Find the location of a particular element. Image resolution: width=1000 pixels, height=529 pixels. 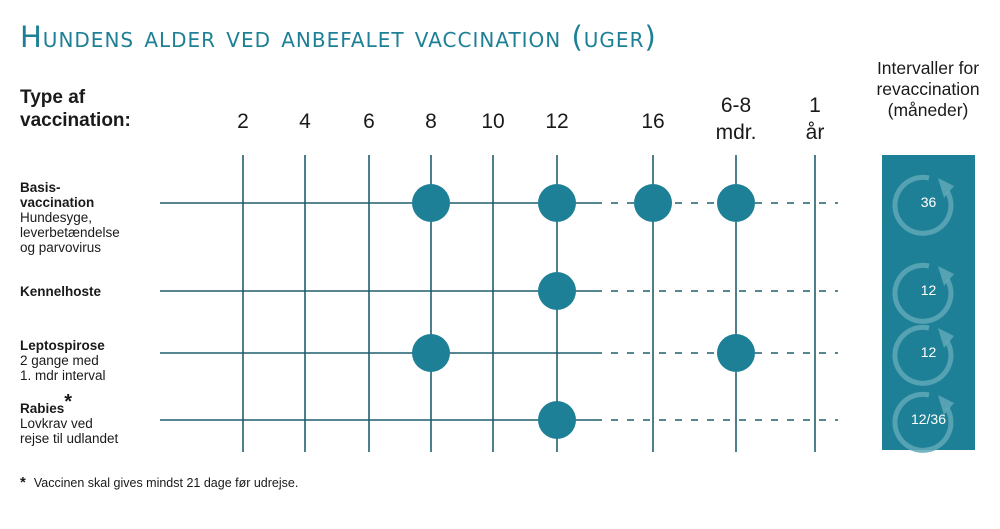

asterisk-mark: * is located at coordinates (68, 402).